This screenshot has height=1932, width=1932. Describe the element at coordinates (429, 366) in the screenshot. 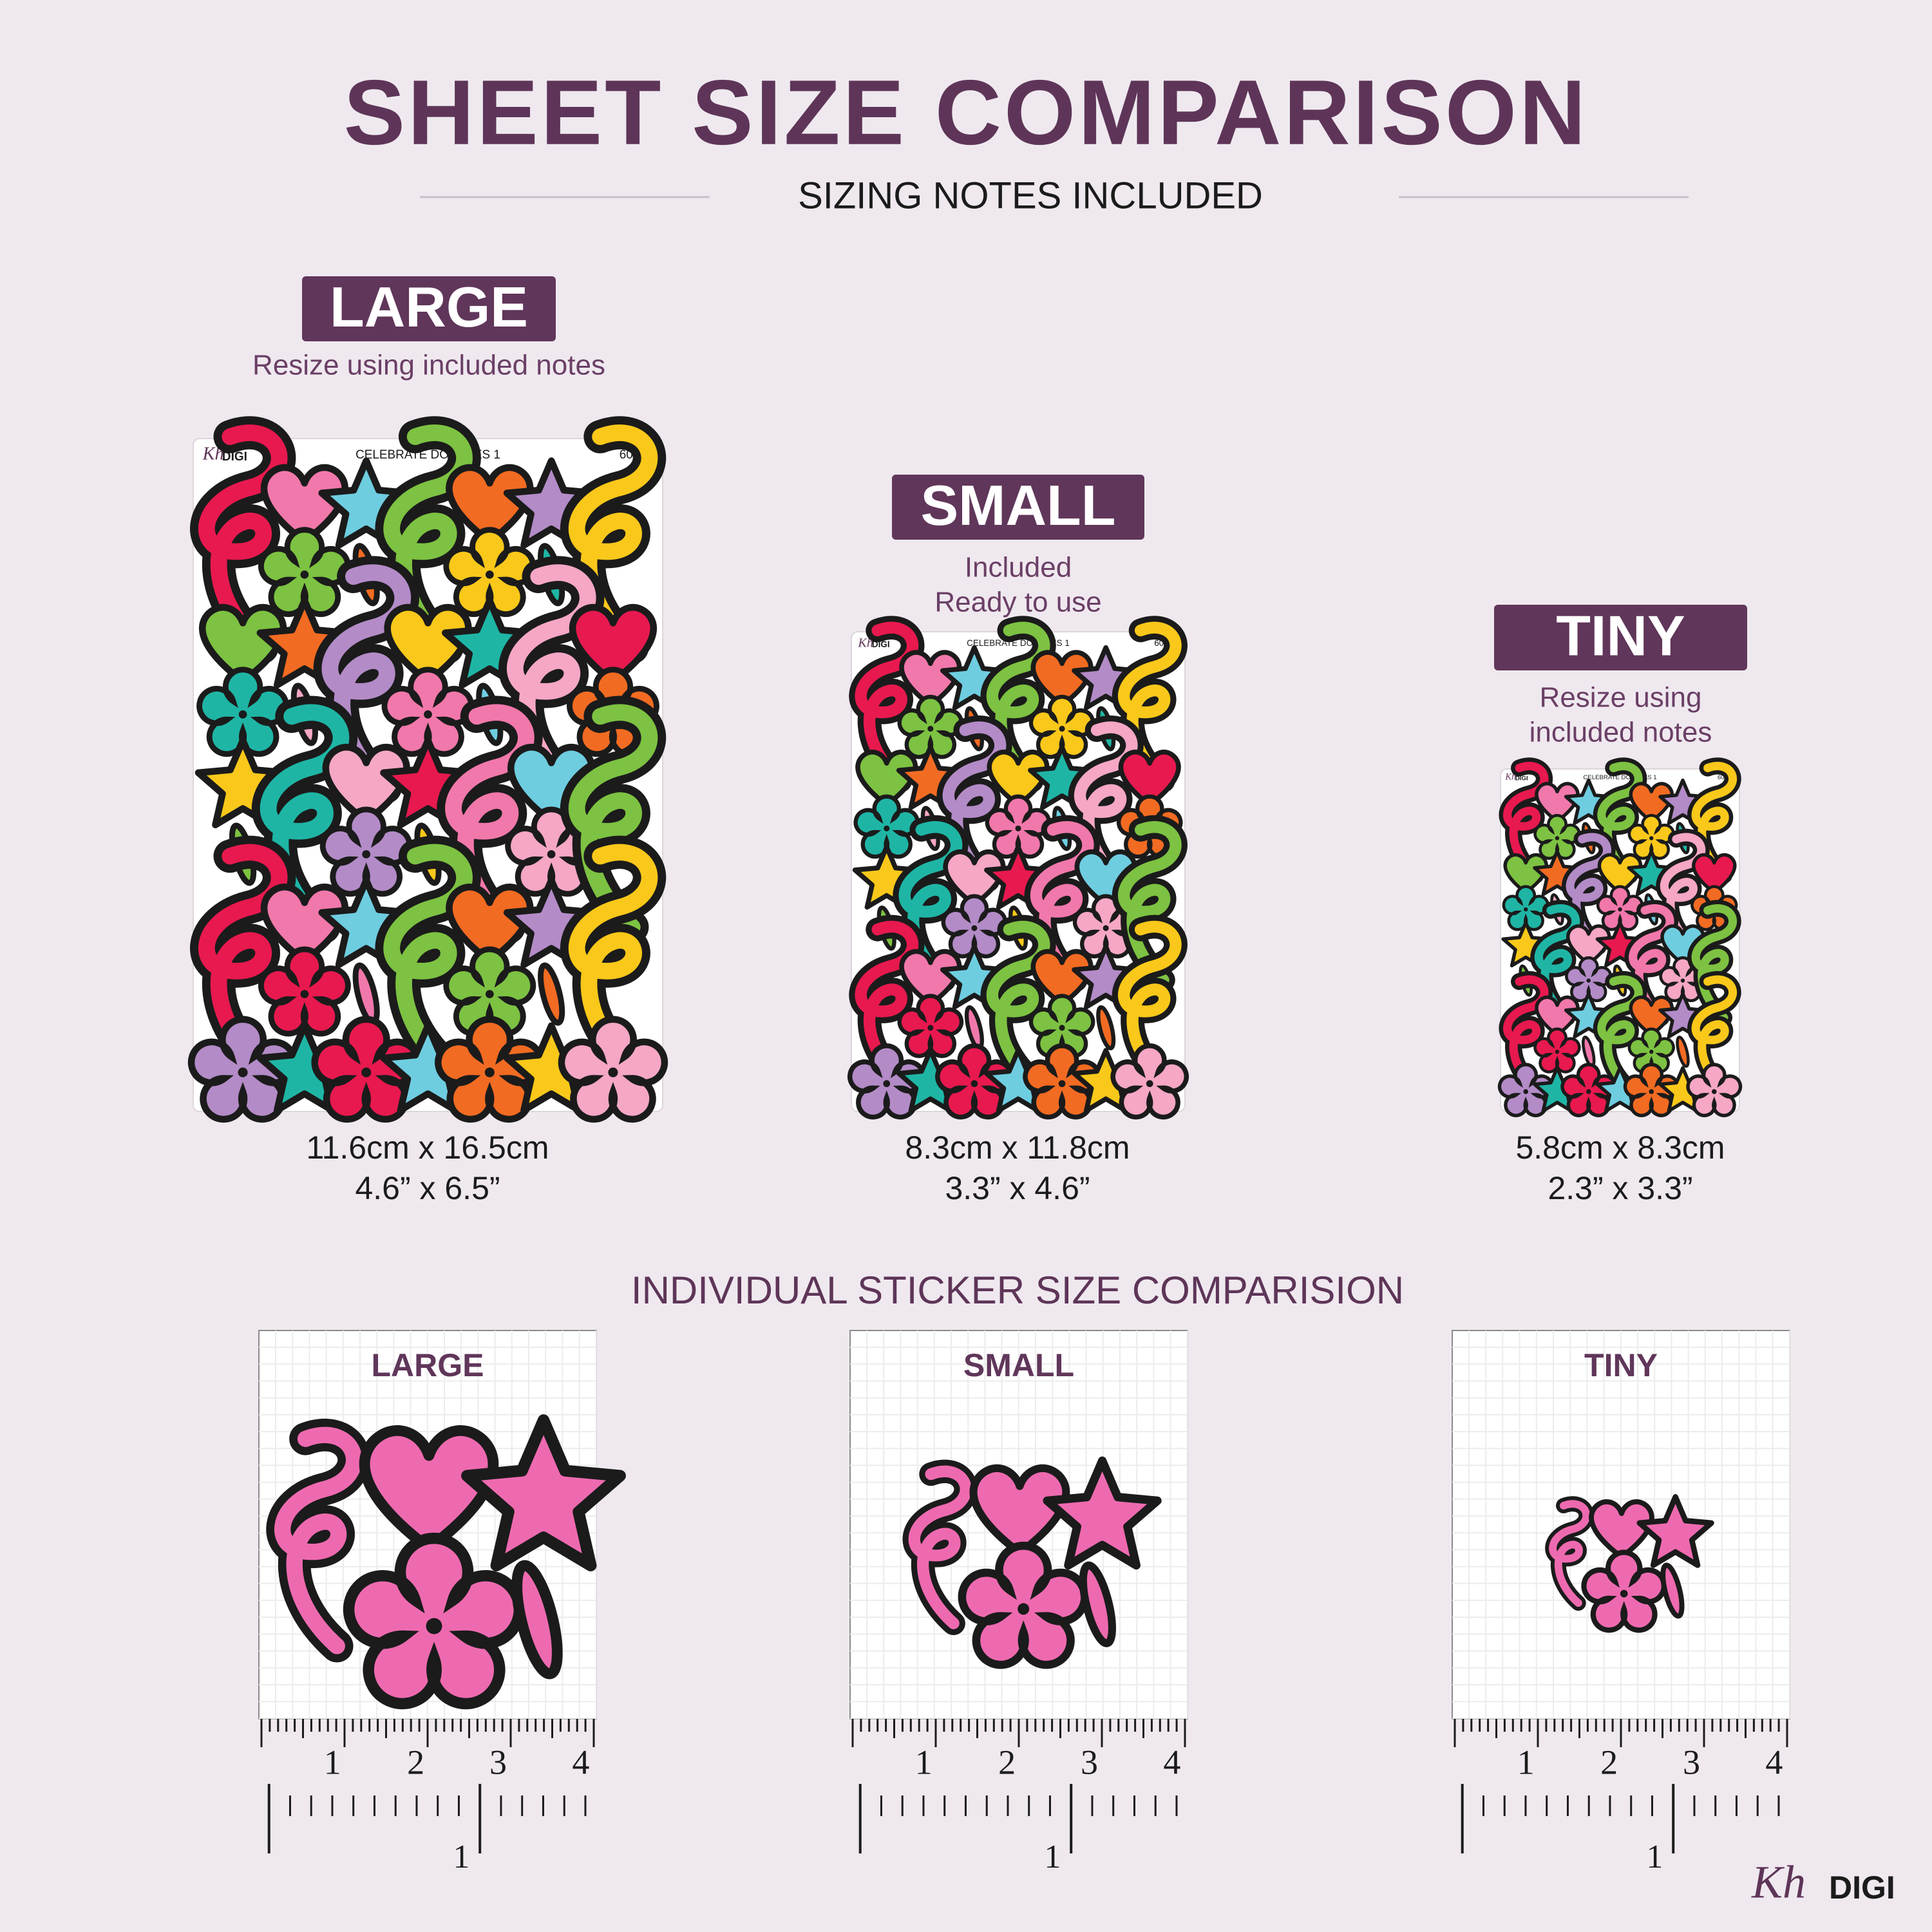

I see `caption: Resize using included notes` at that location.